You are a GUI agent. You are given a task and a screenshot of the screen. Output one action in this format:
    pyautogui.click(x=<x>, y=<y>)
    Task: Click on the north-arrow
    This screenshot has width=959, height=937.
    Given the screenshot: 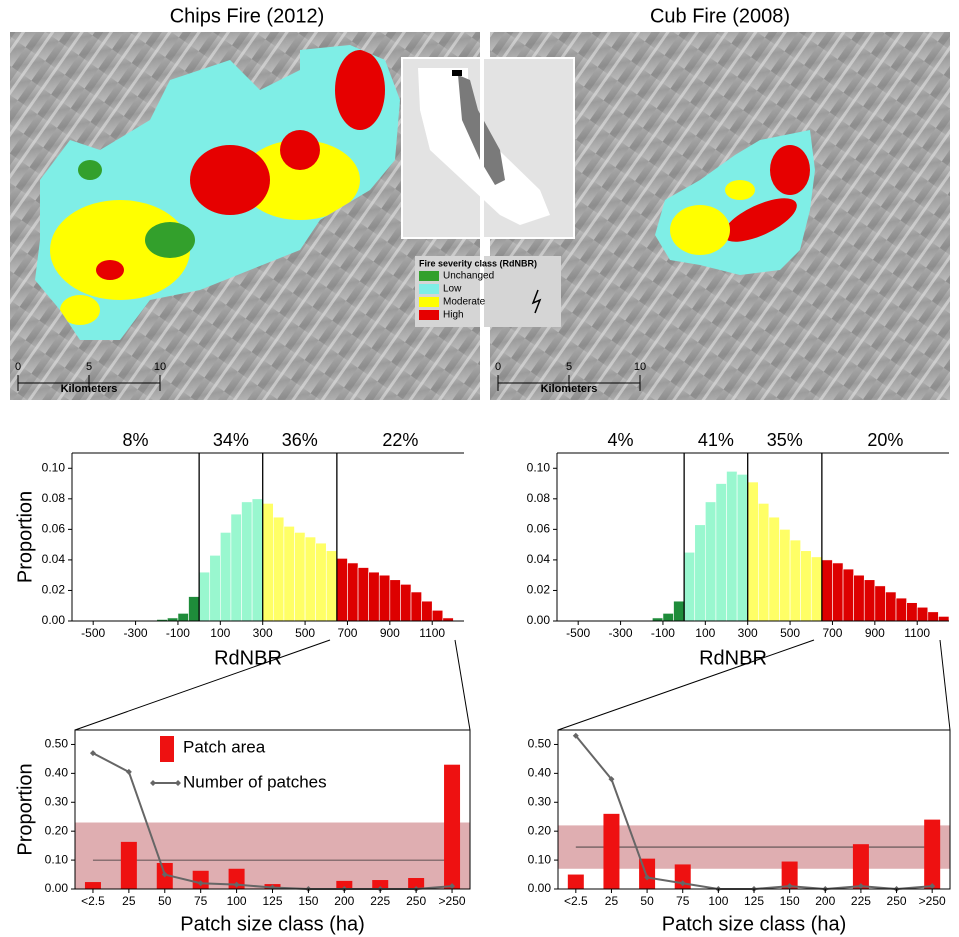 What is the action you would take?
    pyautogui.click(x=536, y=301)
    